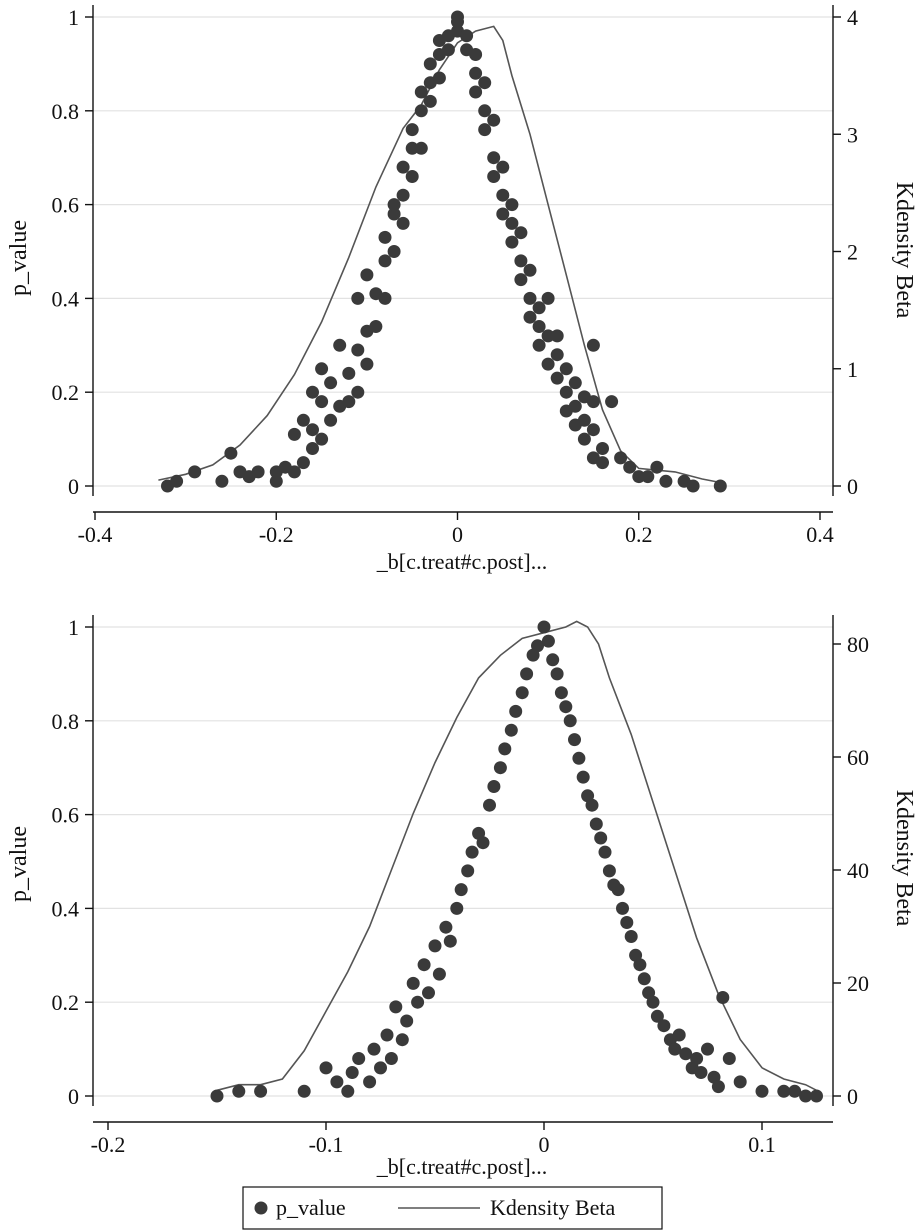 The height and width of the screenshot is (1232, 921). What do you see at coordinates (73, 17) in the screenshot?
I see `y-tick-label: 1` at bounding box center [73, 17].